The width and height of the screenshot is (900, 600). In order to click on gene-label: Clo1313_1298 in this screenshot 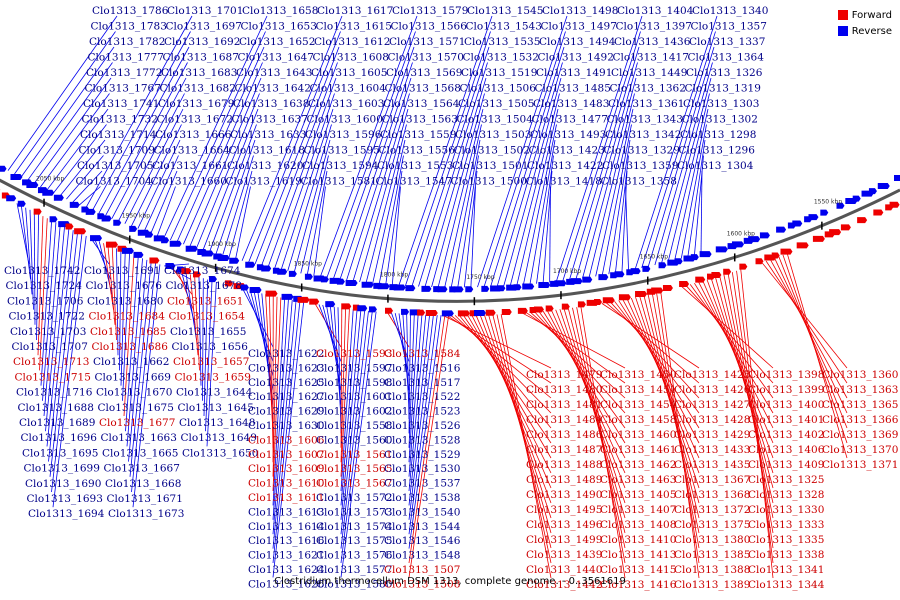, I will do `click(718, 135)`.